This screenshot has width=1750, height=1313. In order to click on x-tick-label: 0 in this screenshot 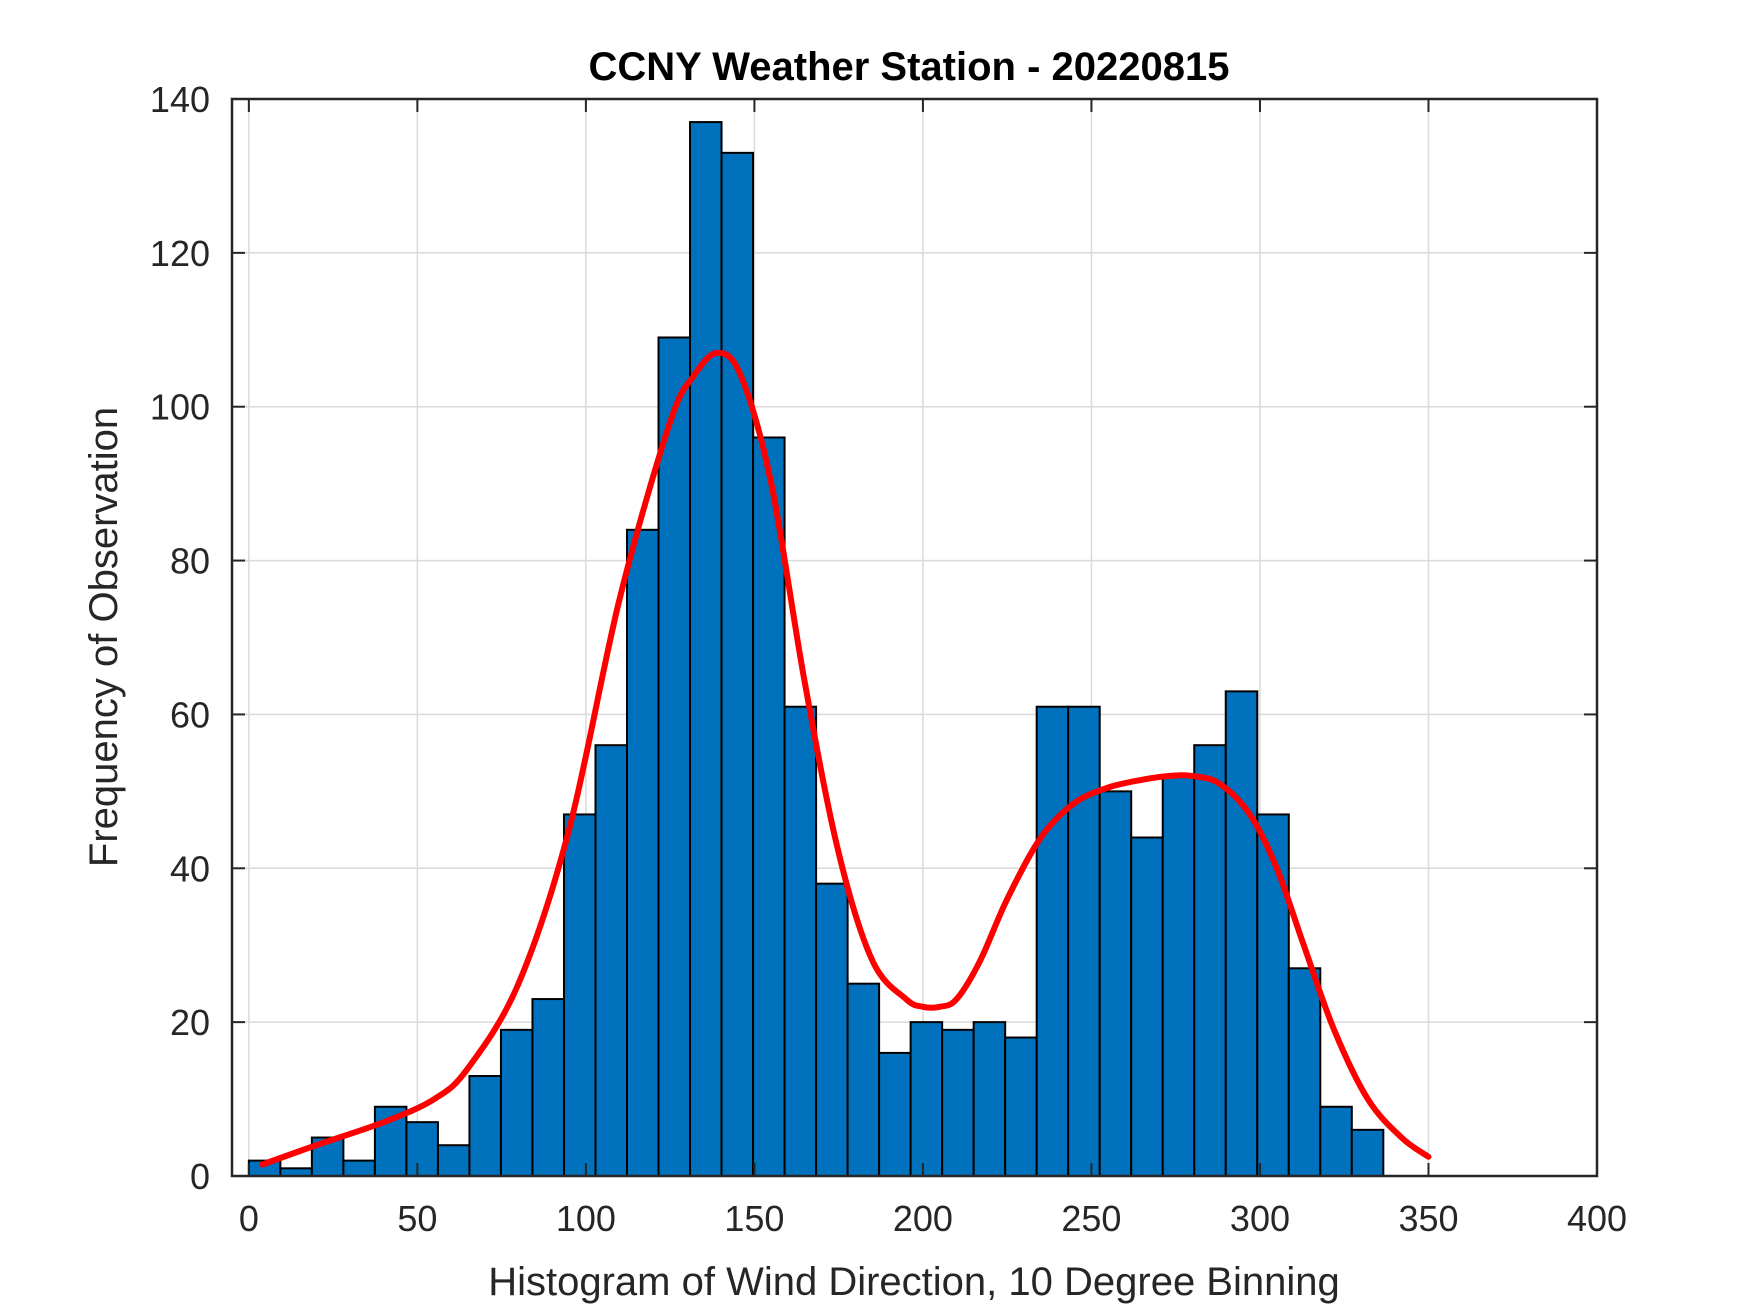, I will do `click(249, 1218)`.